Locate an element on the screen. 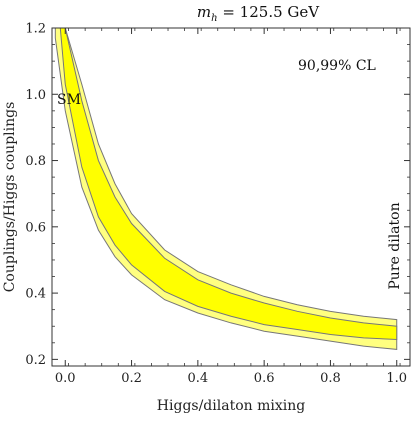 The image size is (417, 436). x-axis-title: Higgs/dilaton mixing is located at coordinates (231, 406).